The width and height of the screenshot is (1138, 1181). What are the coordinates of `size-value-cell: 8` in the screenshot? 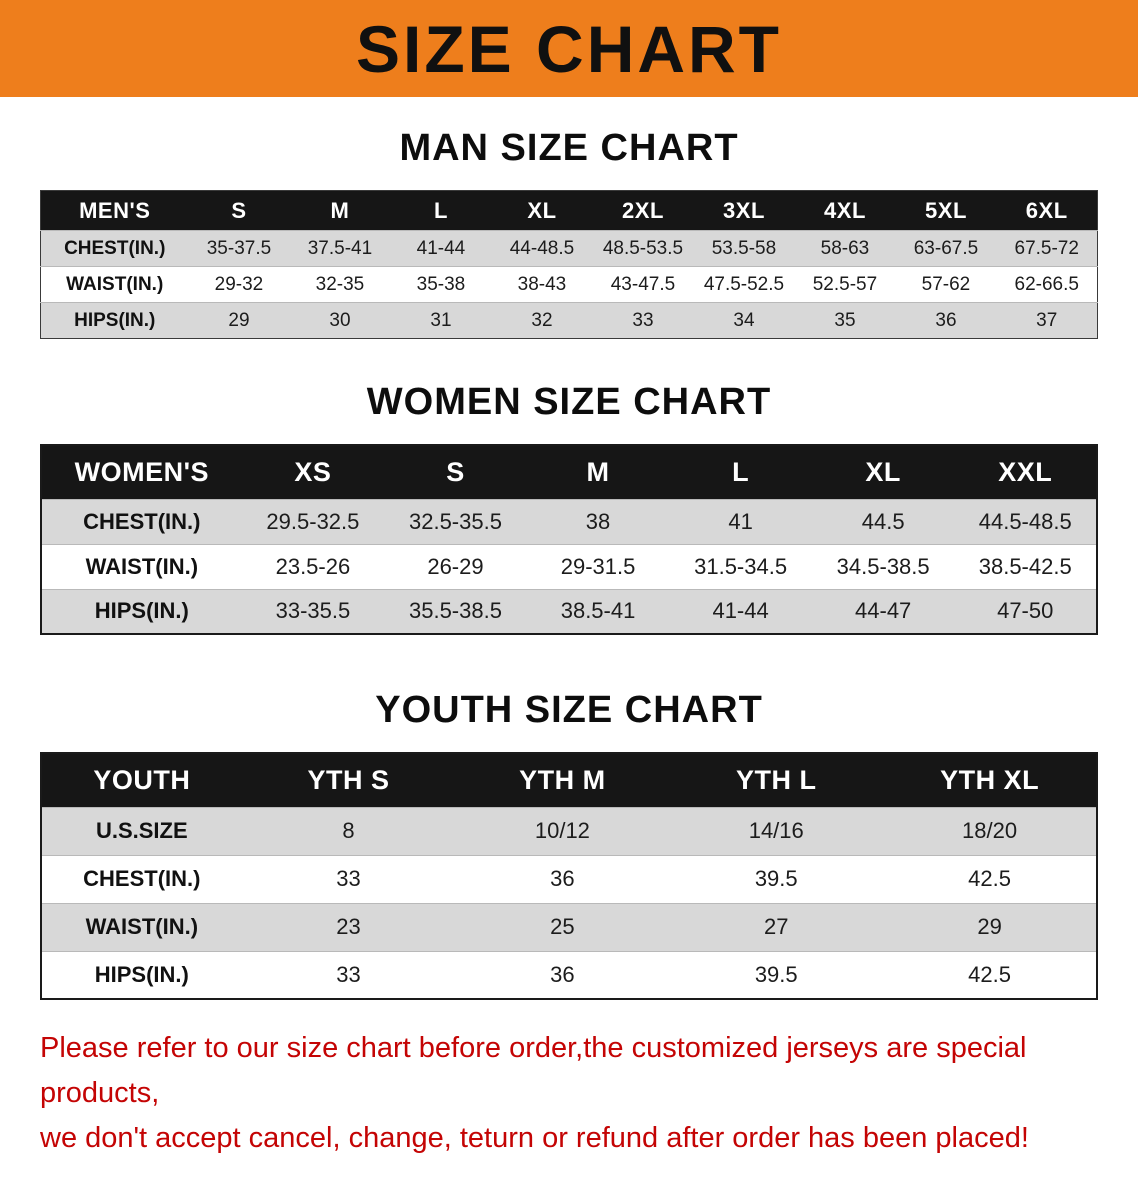 It's located at (348, 830).